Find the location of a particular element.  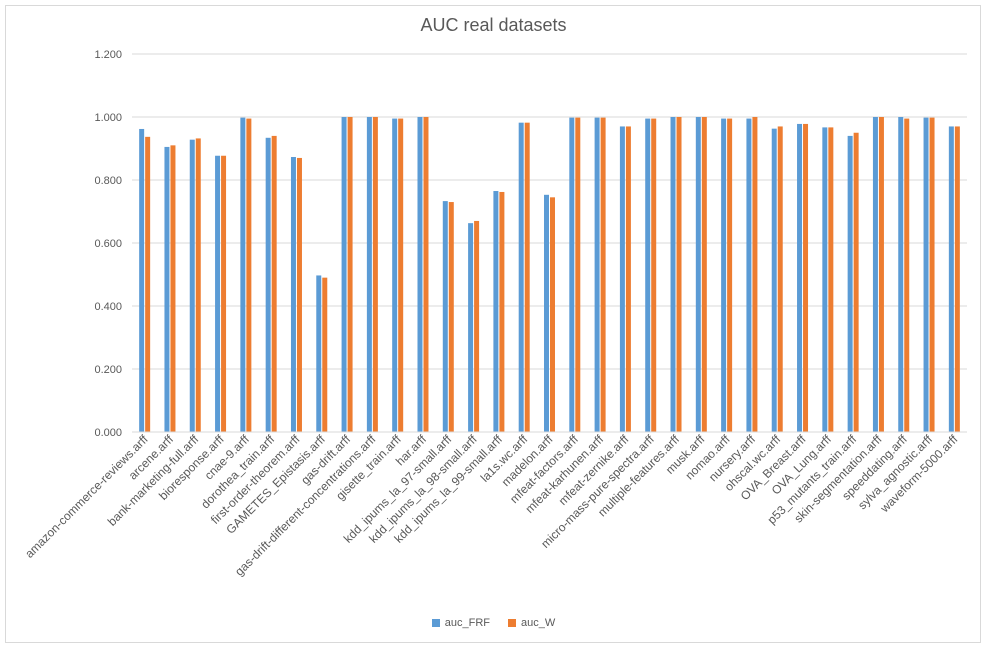

legend-label-w: auc_W is located at coordinates (538, 623).